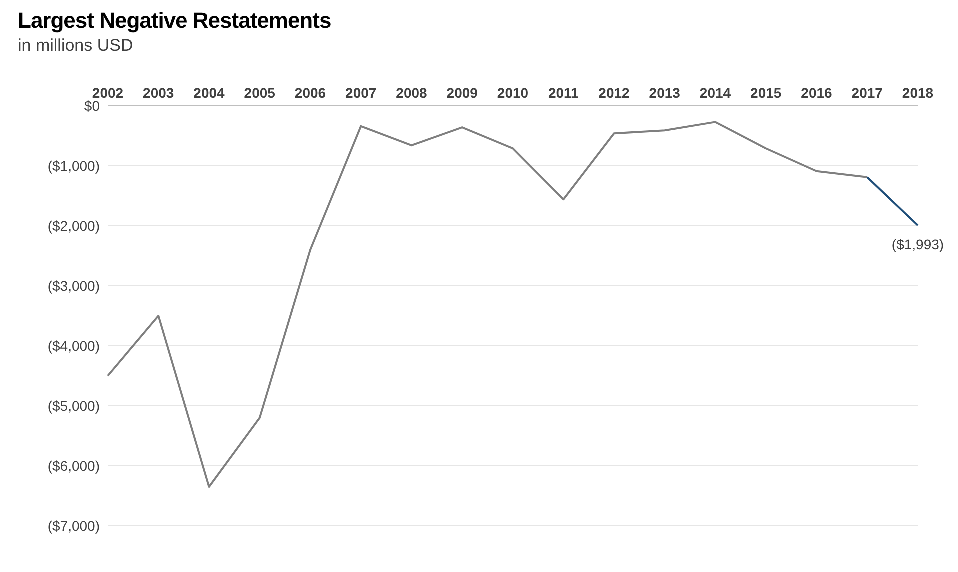  Describe the element at coordinates (76, 46) in the screenshot. I see `chart-subtitle: in millions USD` at that location.